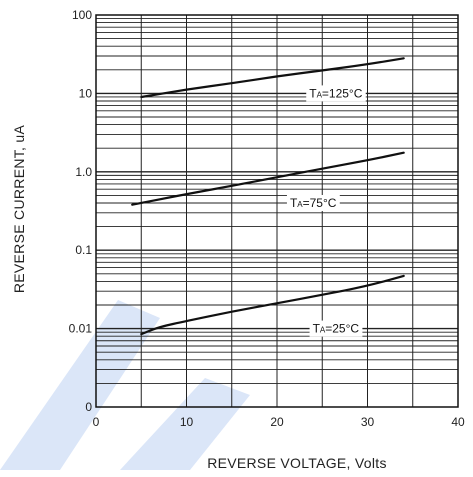 The width and height of the screenshot is (473, 477). What do you see at coordinates (342, 93) in the screenshot?
I see `series-label-suffix: =125°C` at bounding box center [342, 93].